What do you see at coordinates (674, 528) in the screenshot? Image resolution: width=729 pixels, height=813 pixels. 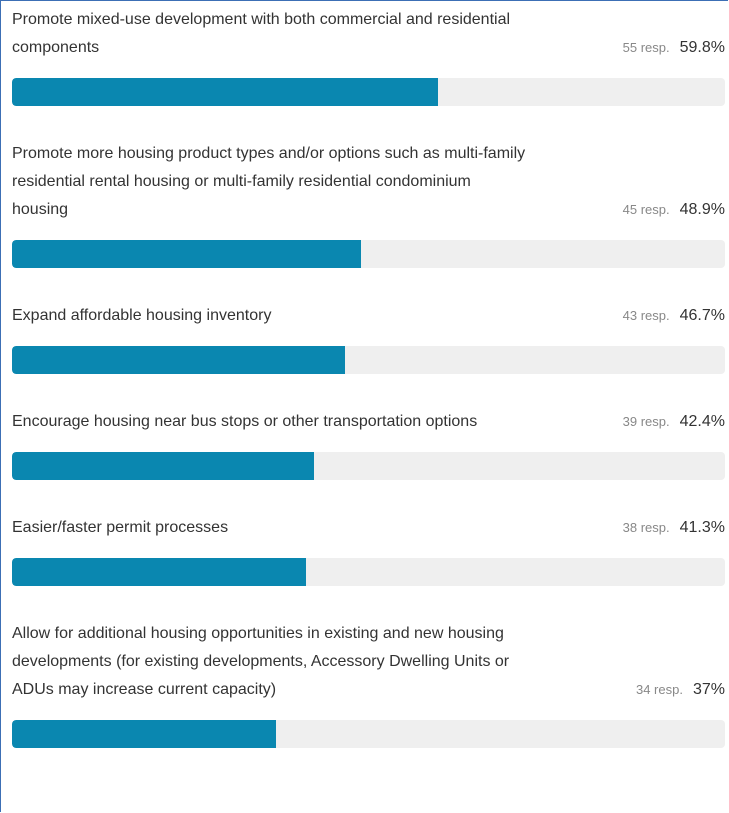 I see `result-meta: 38 resp. 41.3%` at bounding box center [674, 528].